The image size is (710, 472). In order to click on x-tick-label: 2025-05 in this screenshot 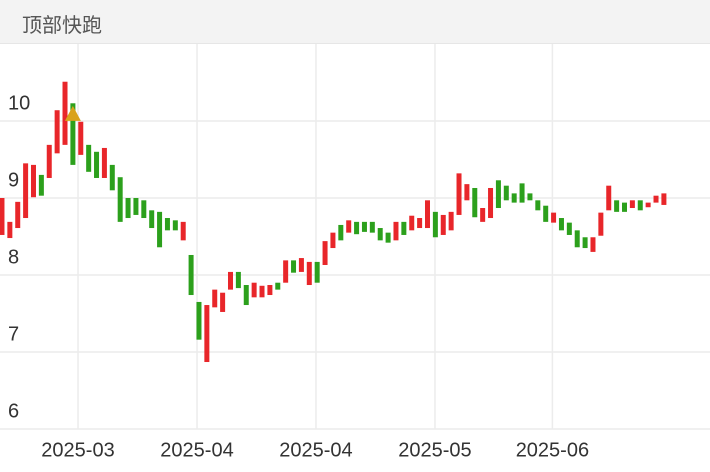, I will do `click(434, 450)`.